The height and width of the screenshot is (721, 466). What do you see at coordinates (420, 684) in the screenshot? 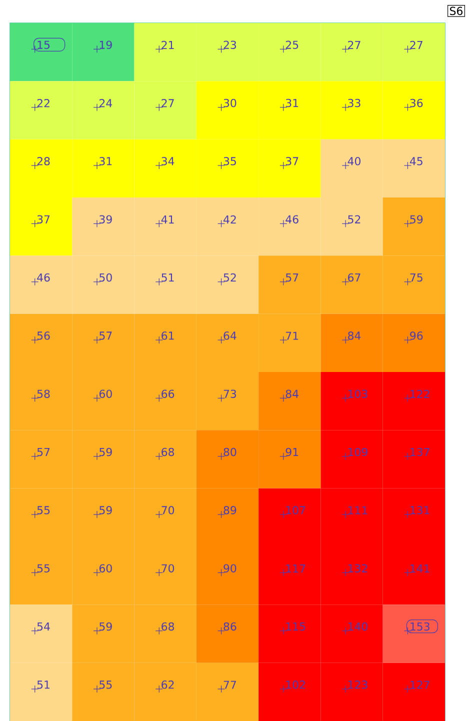
I see `data-label: 127` at bounding box center [420, 684].